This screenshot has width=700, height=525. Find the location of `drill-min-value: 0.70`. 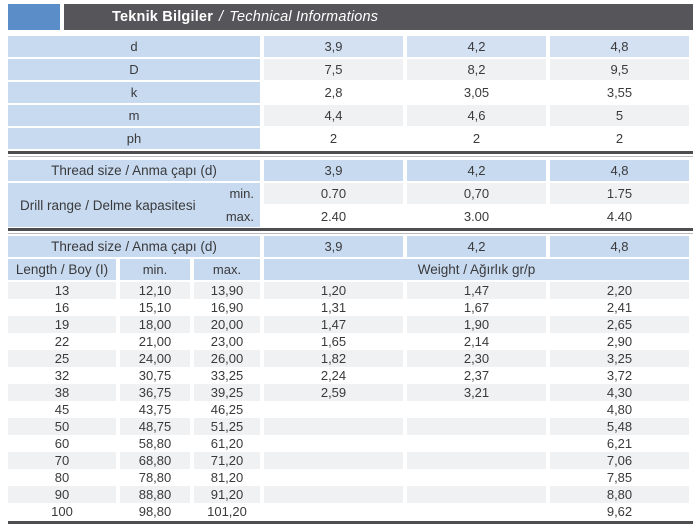

drill-min-value: 0.70 is located at coordinates (333, 193).